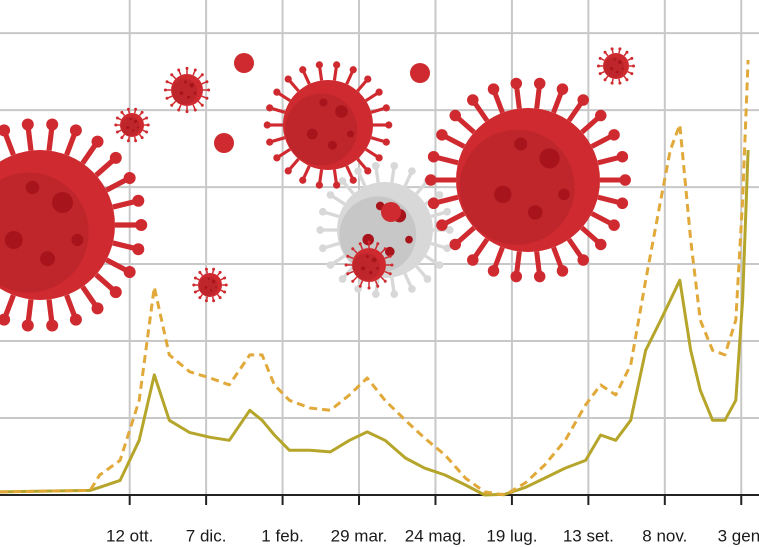 Image resolution: width=759 pixels, height=547 pixels. Describe the element at coordinates (282, 535) in the screenshot. I see `x-tick-label: 1 feb.` at that location.